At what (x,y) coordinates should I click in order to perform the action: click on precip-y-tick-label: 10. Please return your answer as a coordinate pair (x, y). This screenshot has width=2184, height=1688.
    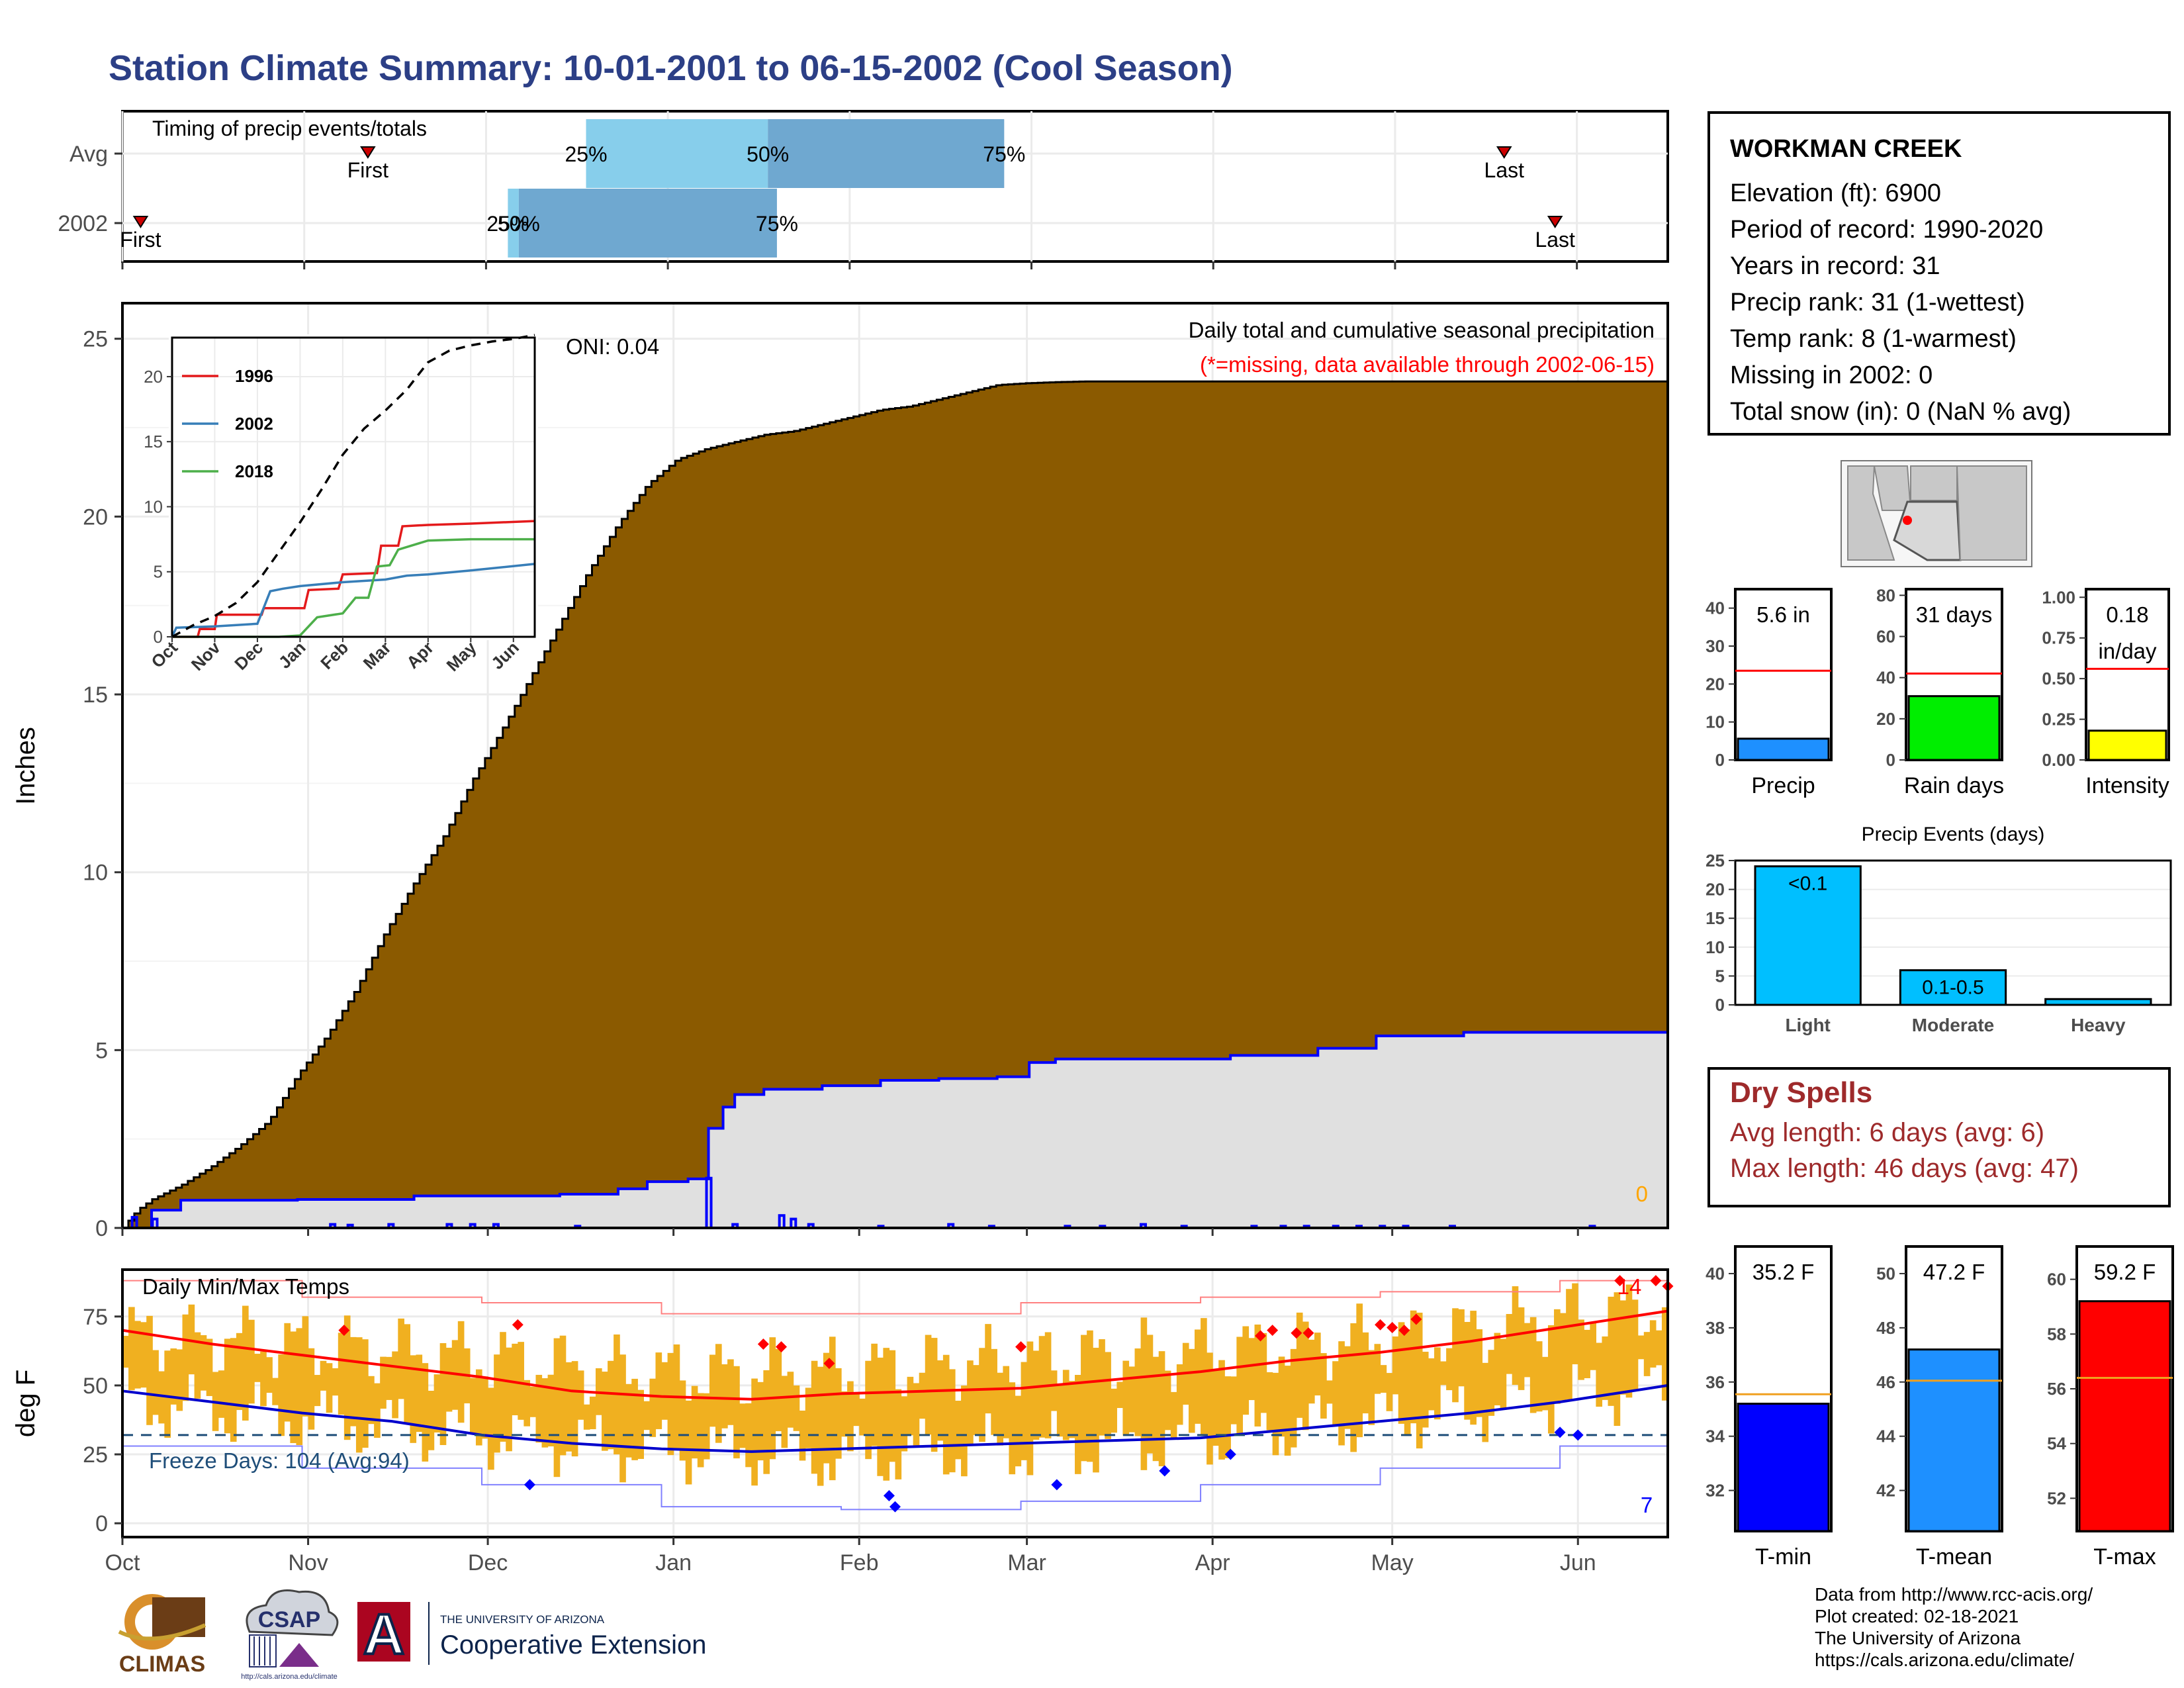
    Looking at the image, I should click on (95, 873).